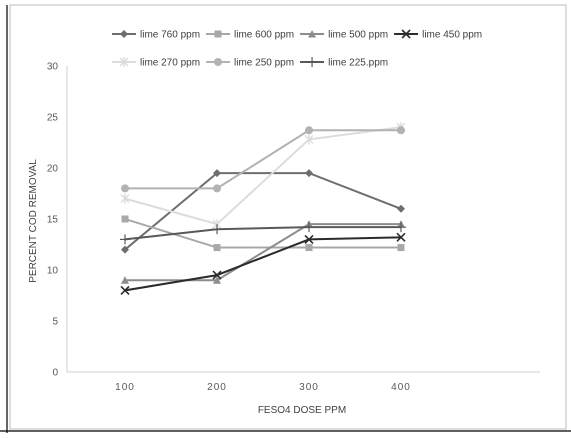 Image resolution: width=571 pixels, height=438 pixels. I want to click on x-axis: 100 200 300 400, so click(303, 382).